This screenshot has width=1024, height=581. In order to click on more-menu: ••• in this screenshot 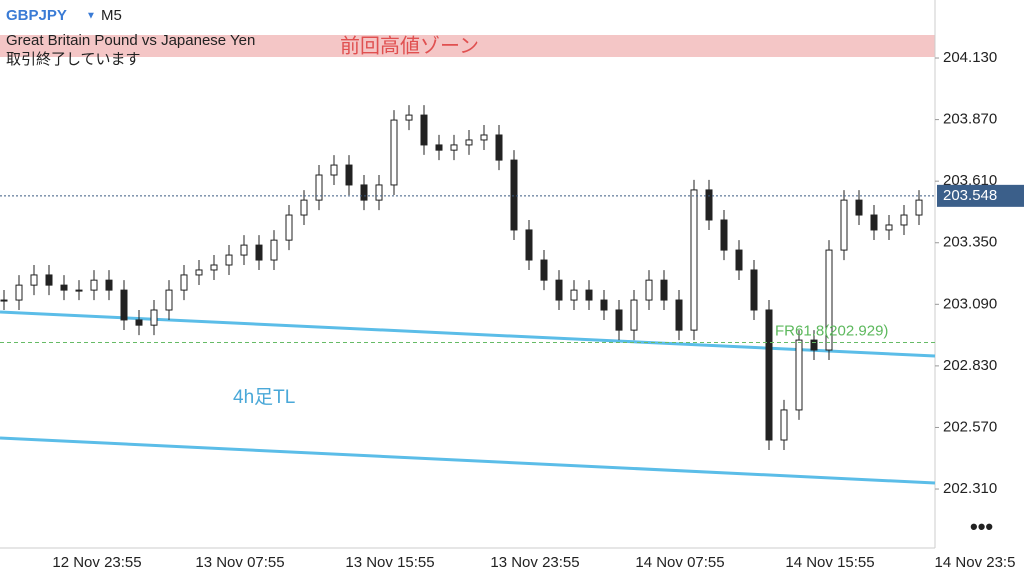, I will do `click(981, 526)`.